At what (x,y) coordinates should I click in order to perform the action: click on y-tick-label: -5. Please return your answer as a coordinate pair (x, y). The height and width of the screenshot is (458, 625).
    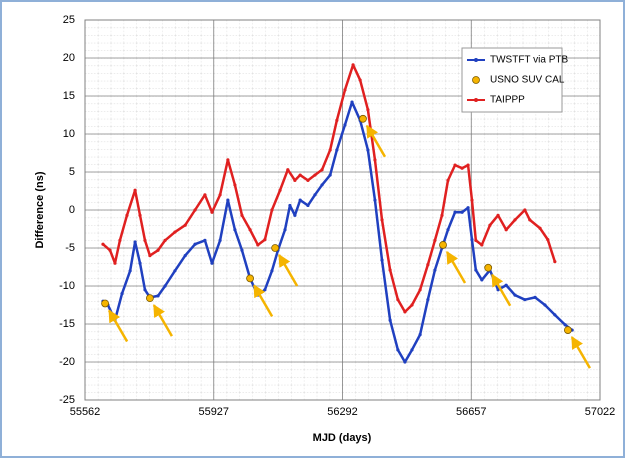
    Looking at the image, I should click on (70, 248).